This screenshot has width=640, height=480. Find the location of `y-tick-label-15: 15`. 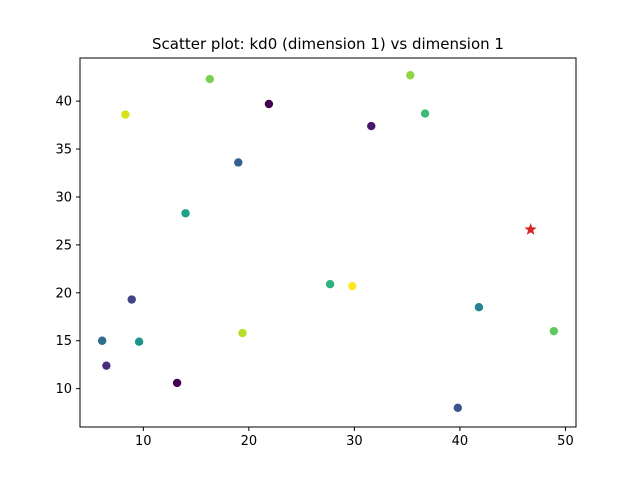

y-tick-label-15: 15 is located at coordinates (63, 341).